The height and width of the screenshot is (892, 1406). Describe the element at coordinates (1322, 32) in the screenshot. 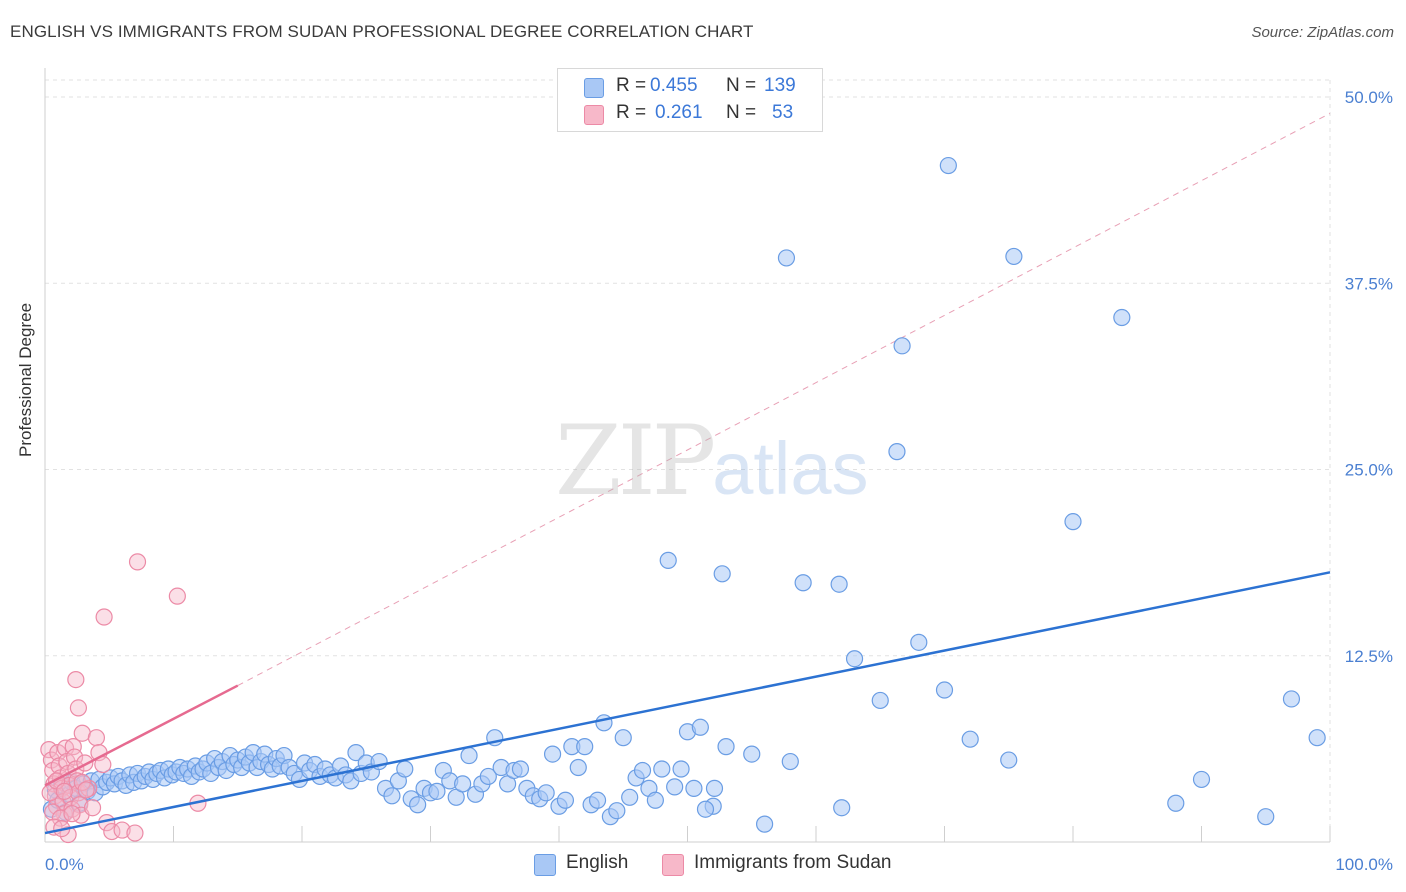

I see `source-credit: Source: ZipAtlas.com` at that location.